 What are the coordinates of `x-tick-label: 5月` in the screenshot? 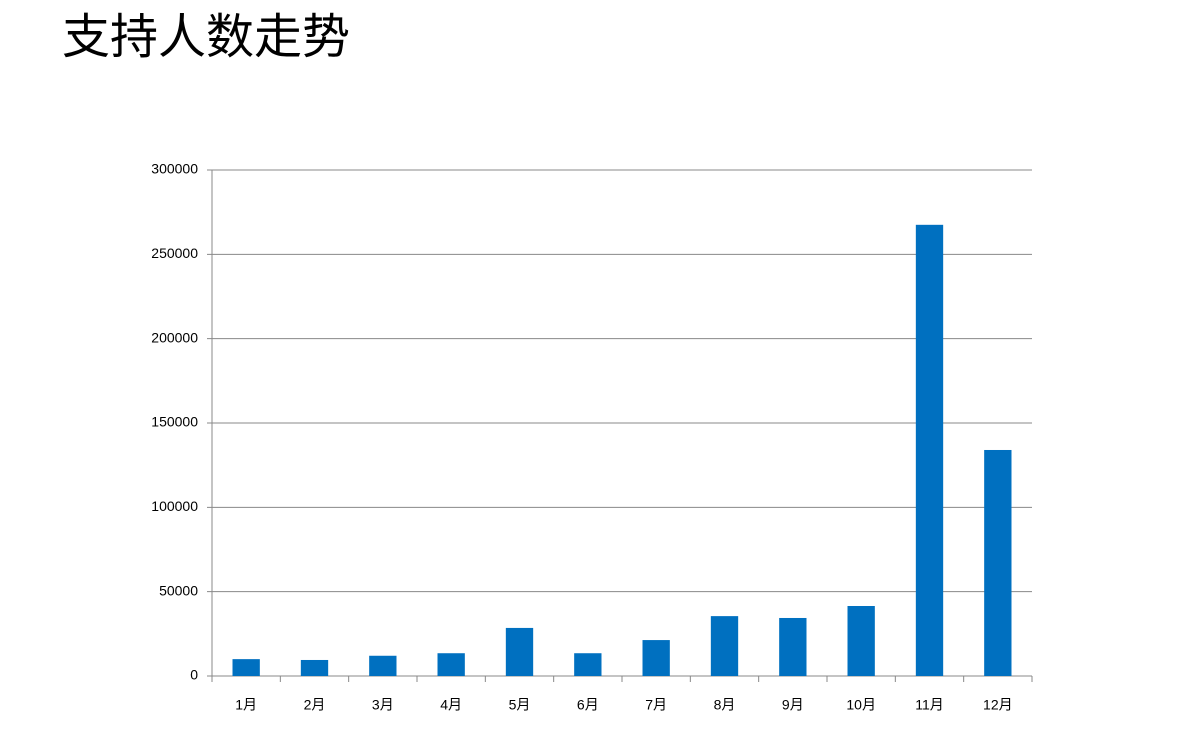 It's located at (520, 705).